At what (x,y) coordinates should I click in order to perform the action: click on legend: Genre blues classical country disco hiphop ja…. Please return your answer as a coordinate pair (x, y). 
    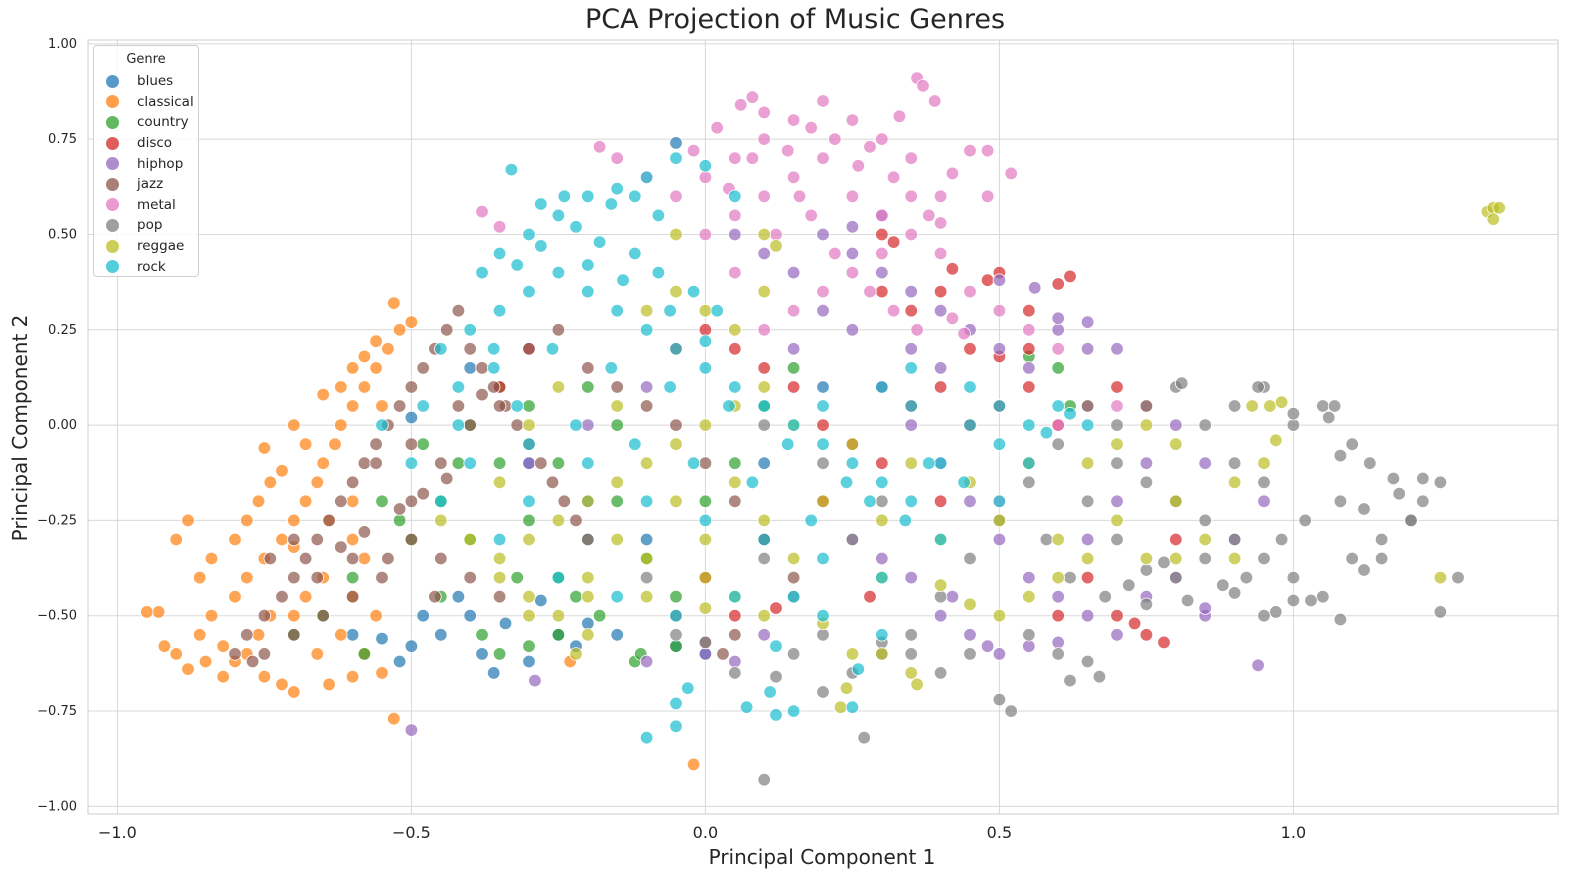
    Looking at the image, I should click on (146, 161).